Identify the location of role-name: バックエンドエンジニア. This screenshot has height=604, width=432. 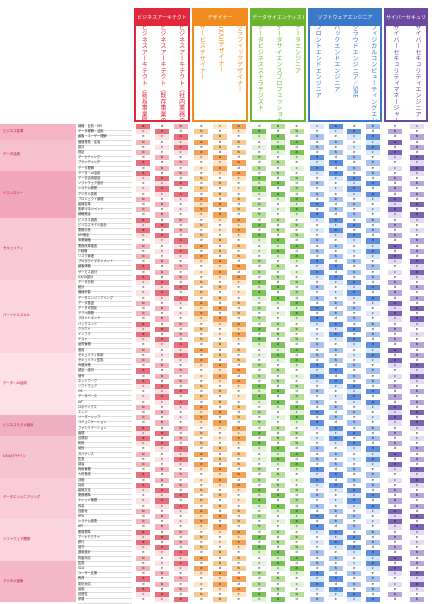
(336, 58).